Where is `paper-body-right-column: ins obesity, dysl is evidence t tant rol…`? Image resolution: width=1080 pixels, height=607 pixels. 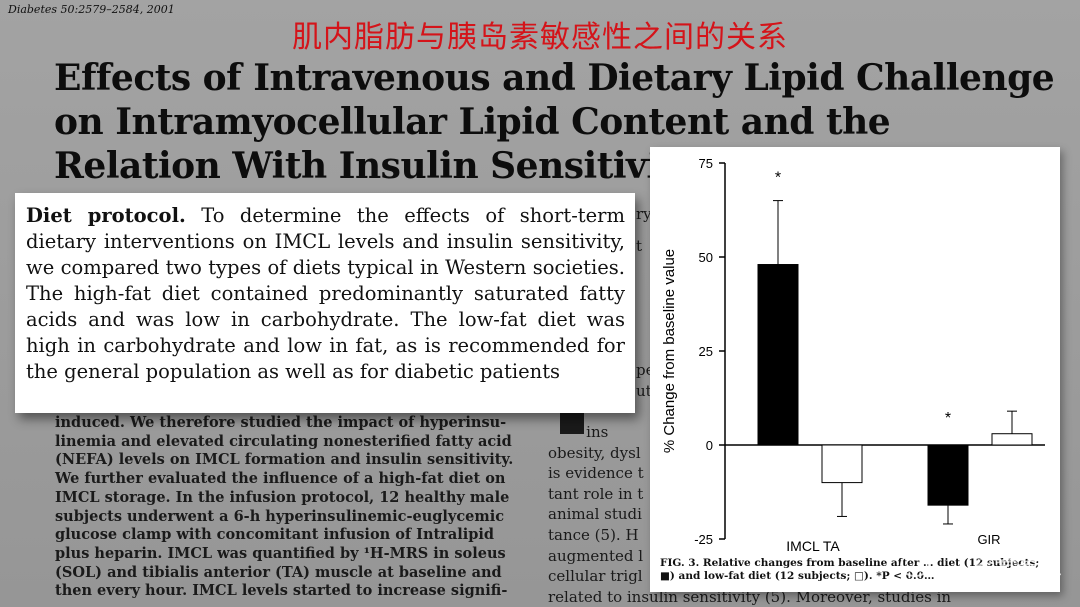
paper-body-right-column: ins obesity, dysl is evidence t tant rol… is located at coordinates (750, 514).